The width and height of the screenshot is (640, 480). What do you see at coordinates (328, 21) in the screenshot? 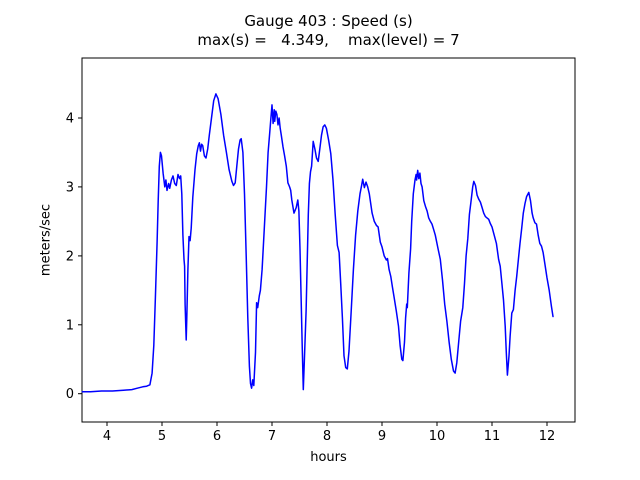
I see `chart-title: Gauge 403 : Speed (s)` at bounding box center [328, 21].